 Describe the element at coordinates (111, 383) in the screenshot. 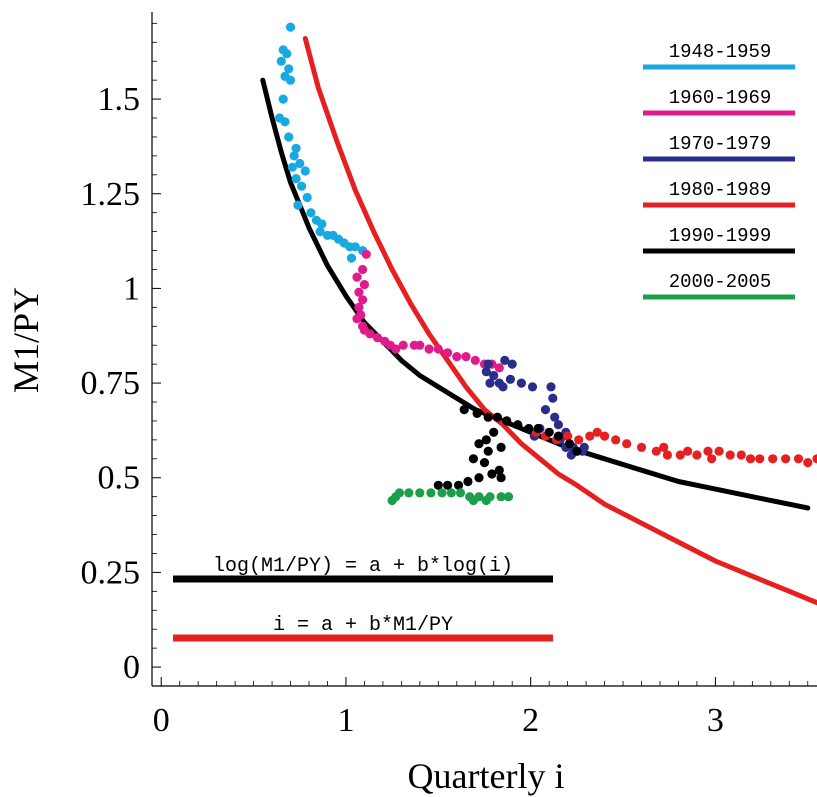

I see `y-tick-label: 0.75` at that location.